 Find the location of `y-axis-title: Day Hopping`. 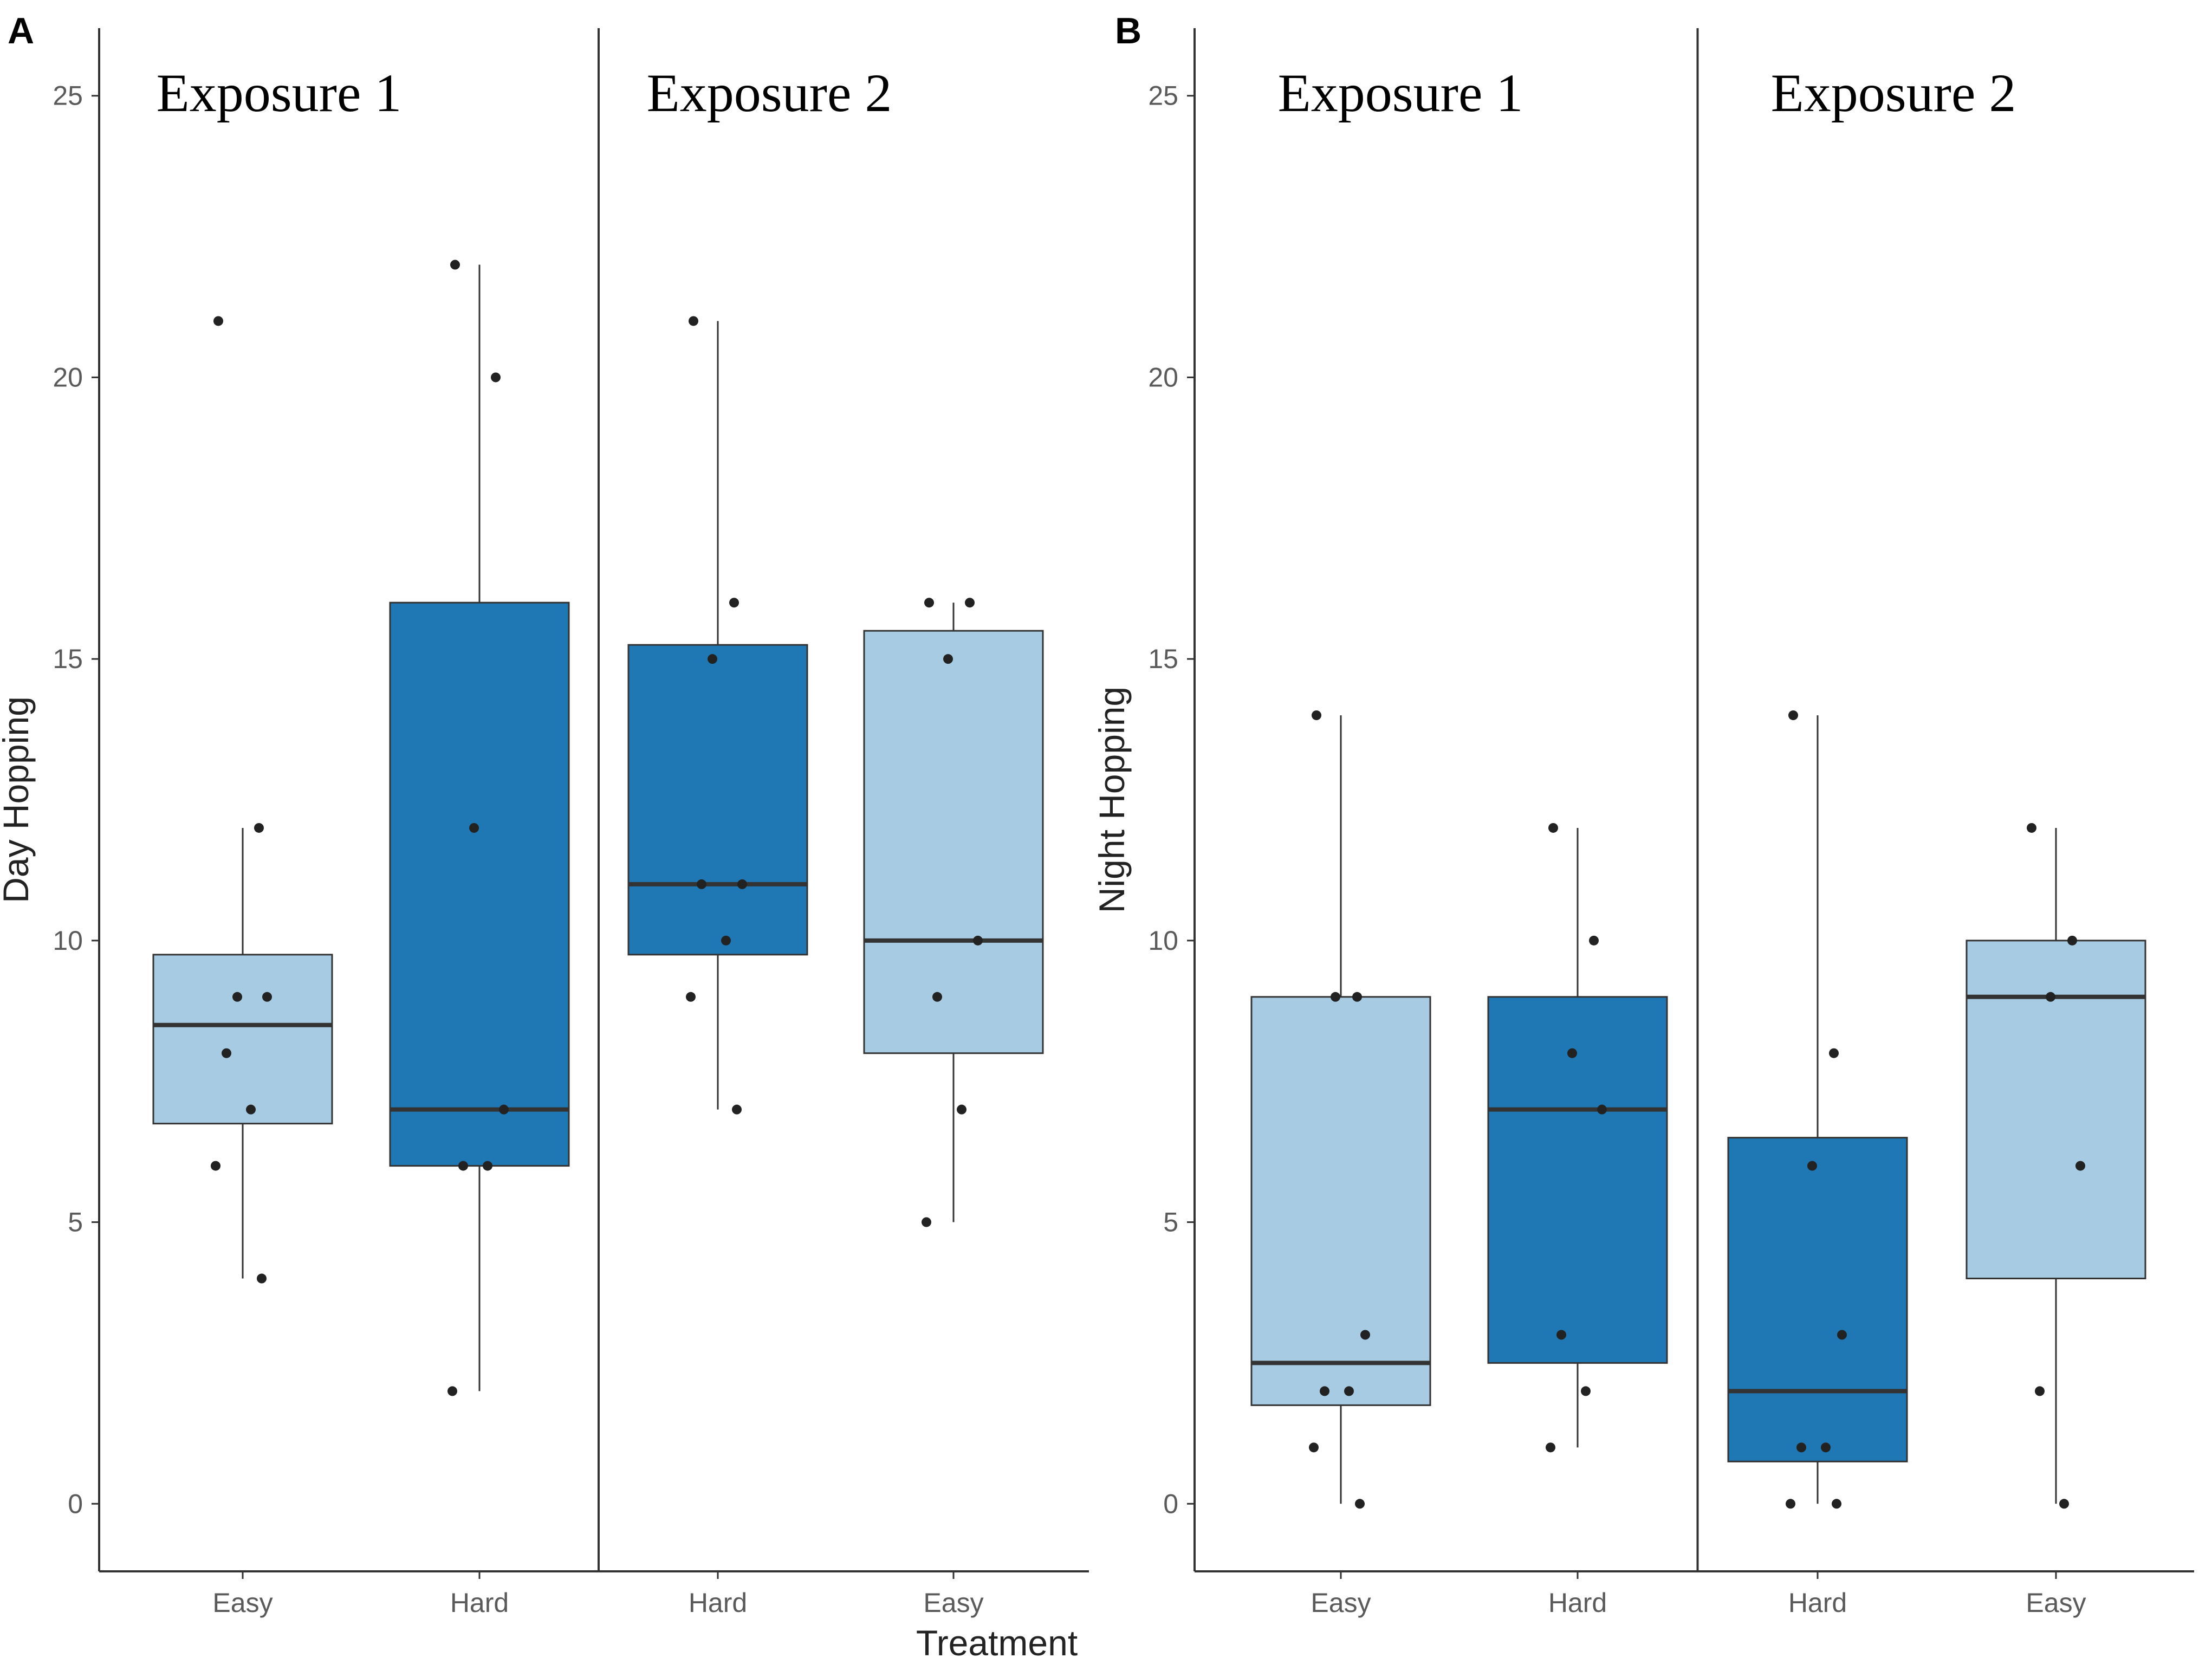

y-axis-title: Day Hopping is located at coordinates (18, 799).